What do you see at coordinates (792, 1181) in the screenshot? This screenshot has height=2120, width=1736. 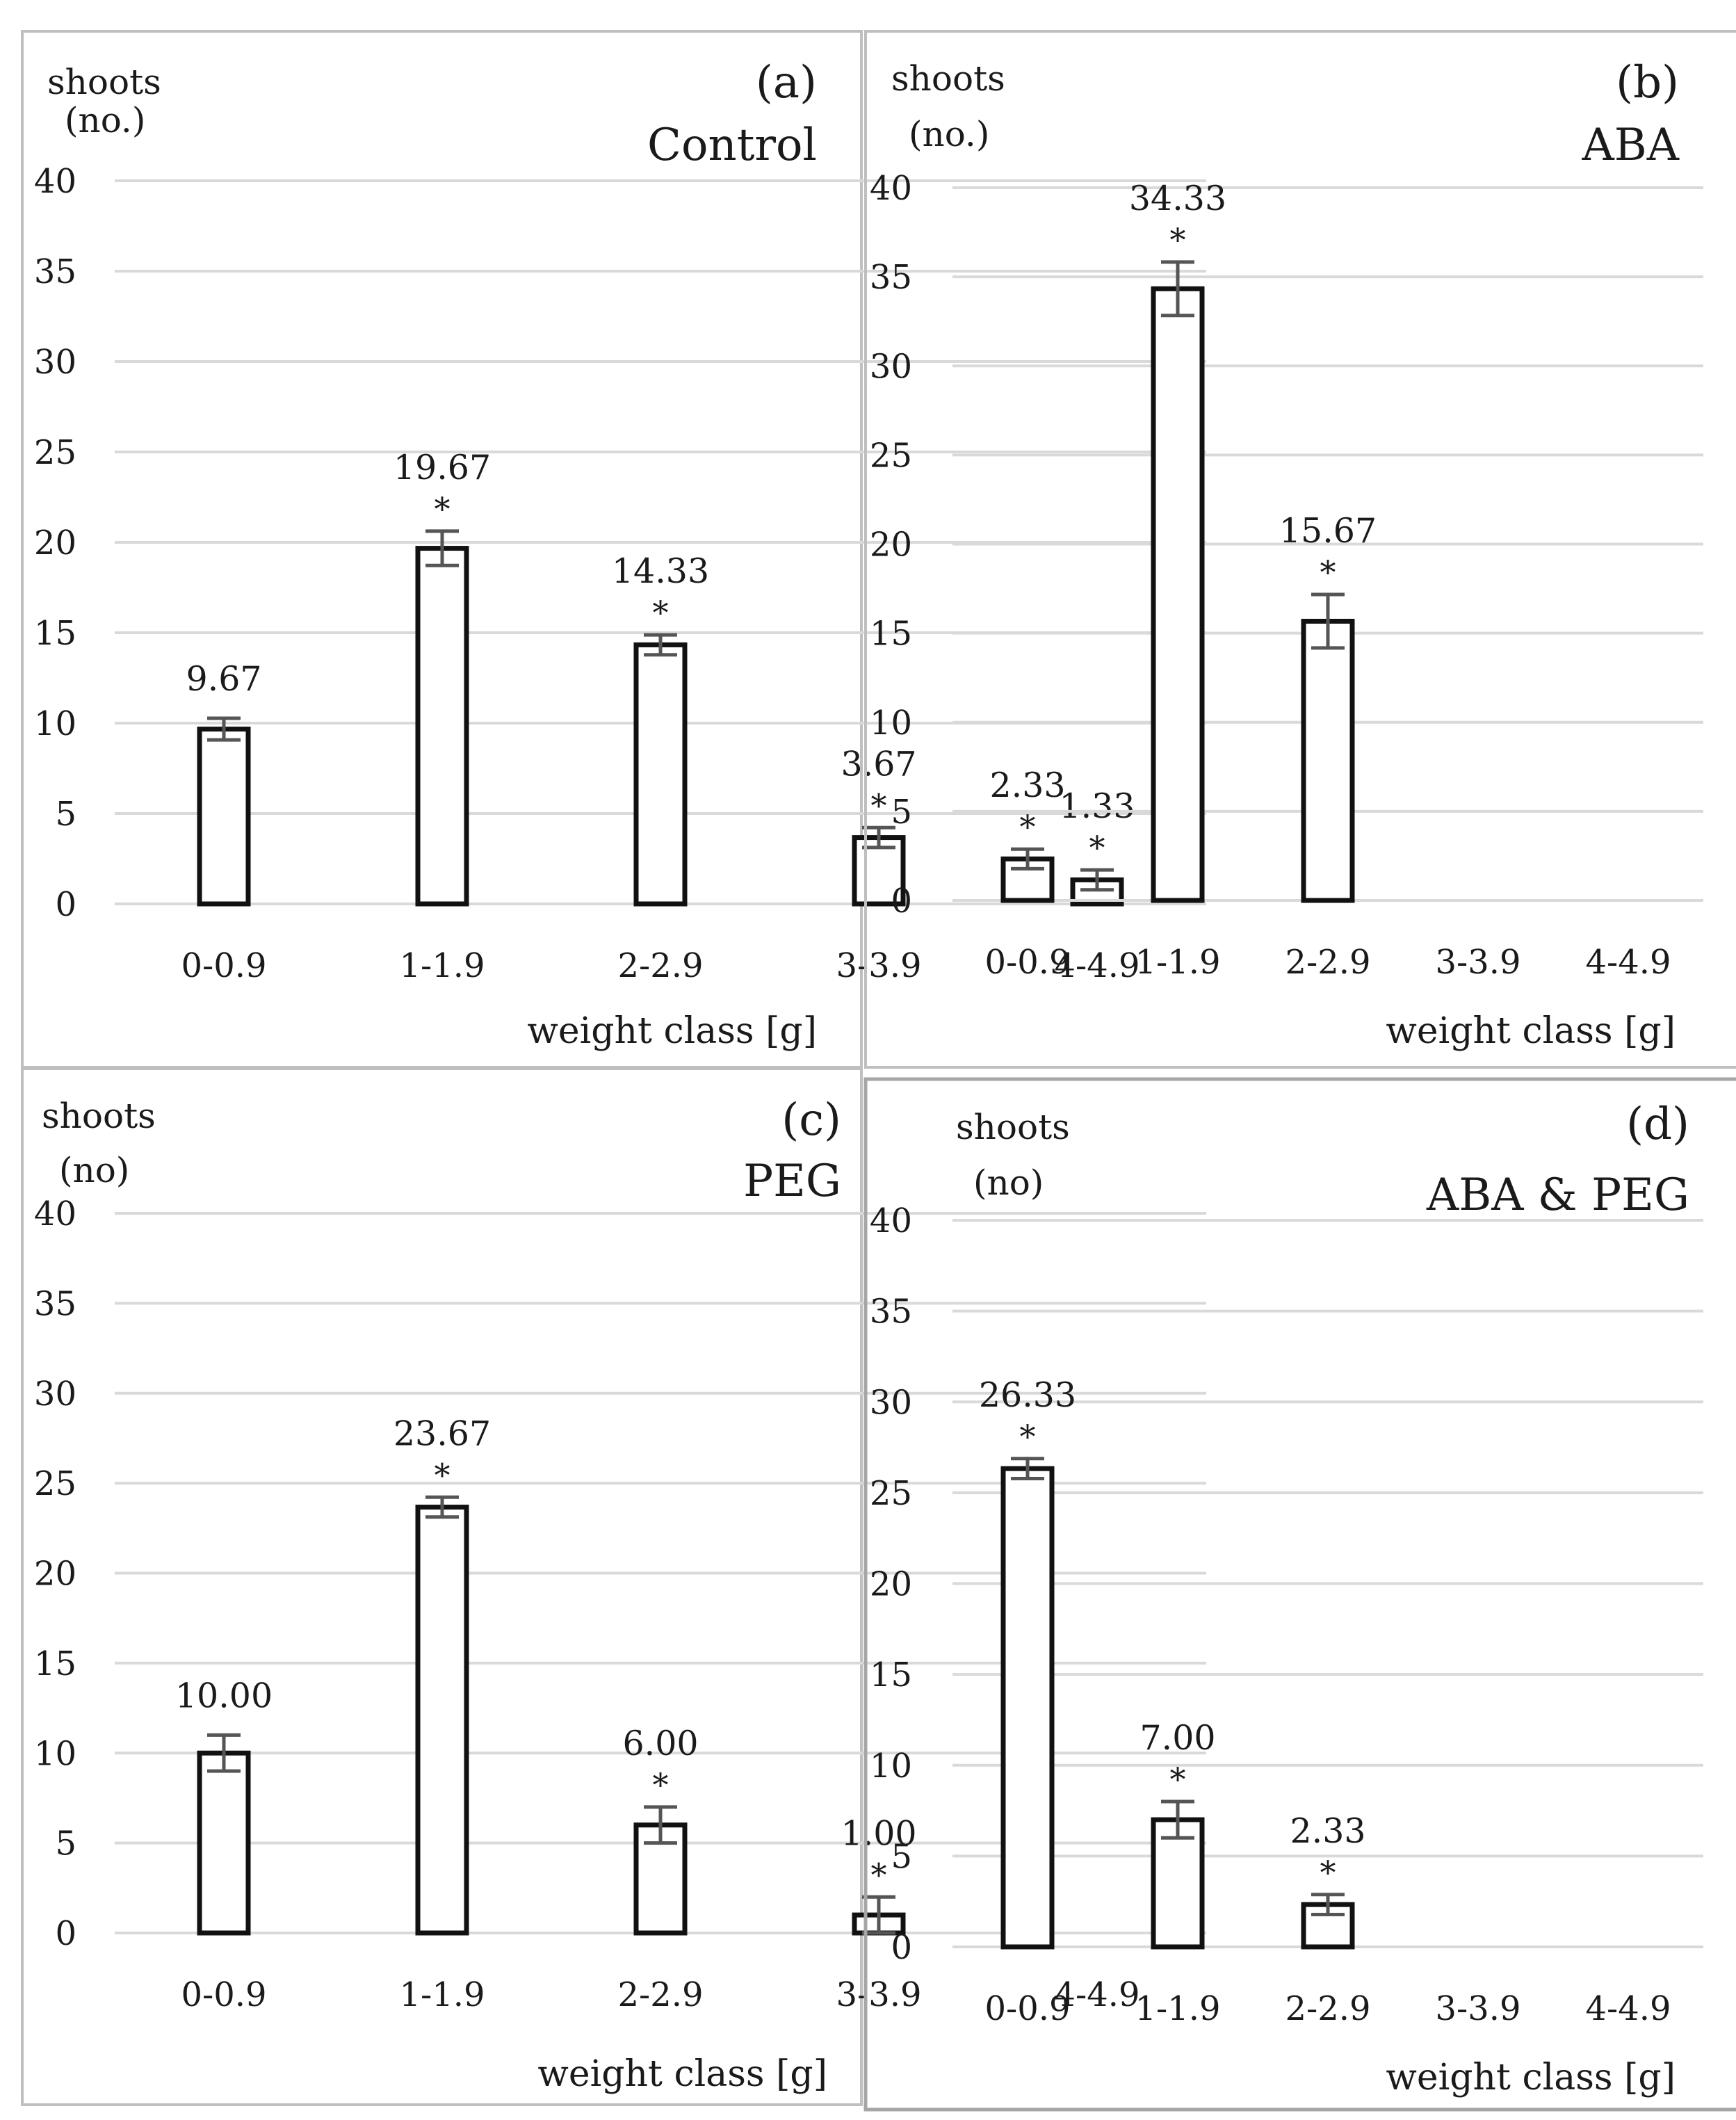 I see `panel-title: PEG` at bounding box center [792, 1181].